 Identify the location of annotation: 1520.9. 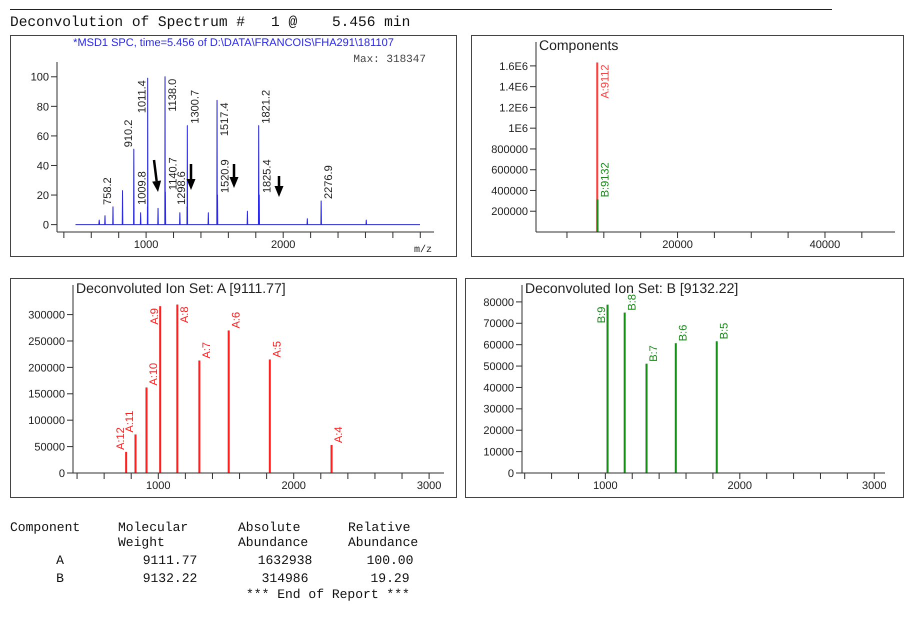
(226, 176).